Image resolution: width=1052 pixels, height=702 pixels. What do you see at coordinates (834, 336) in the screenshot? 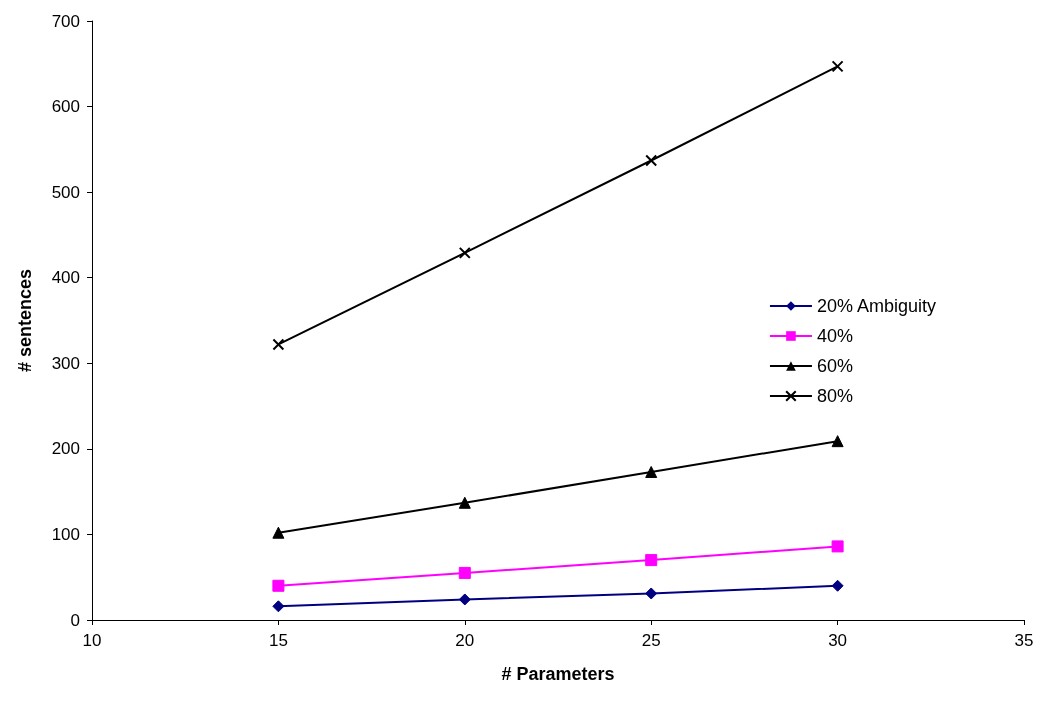
I see `legend-label: 40%` at bounding box center [834, 336].